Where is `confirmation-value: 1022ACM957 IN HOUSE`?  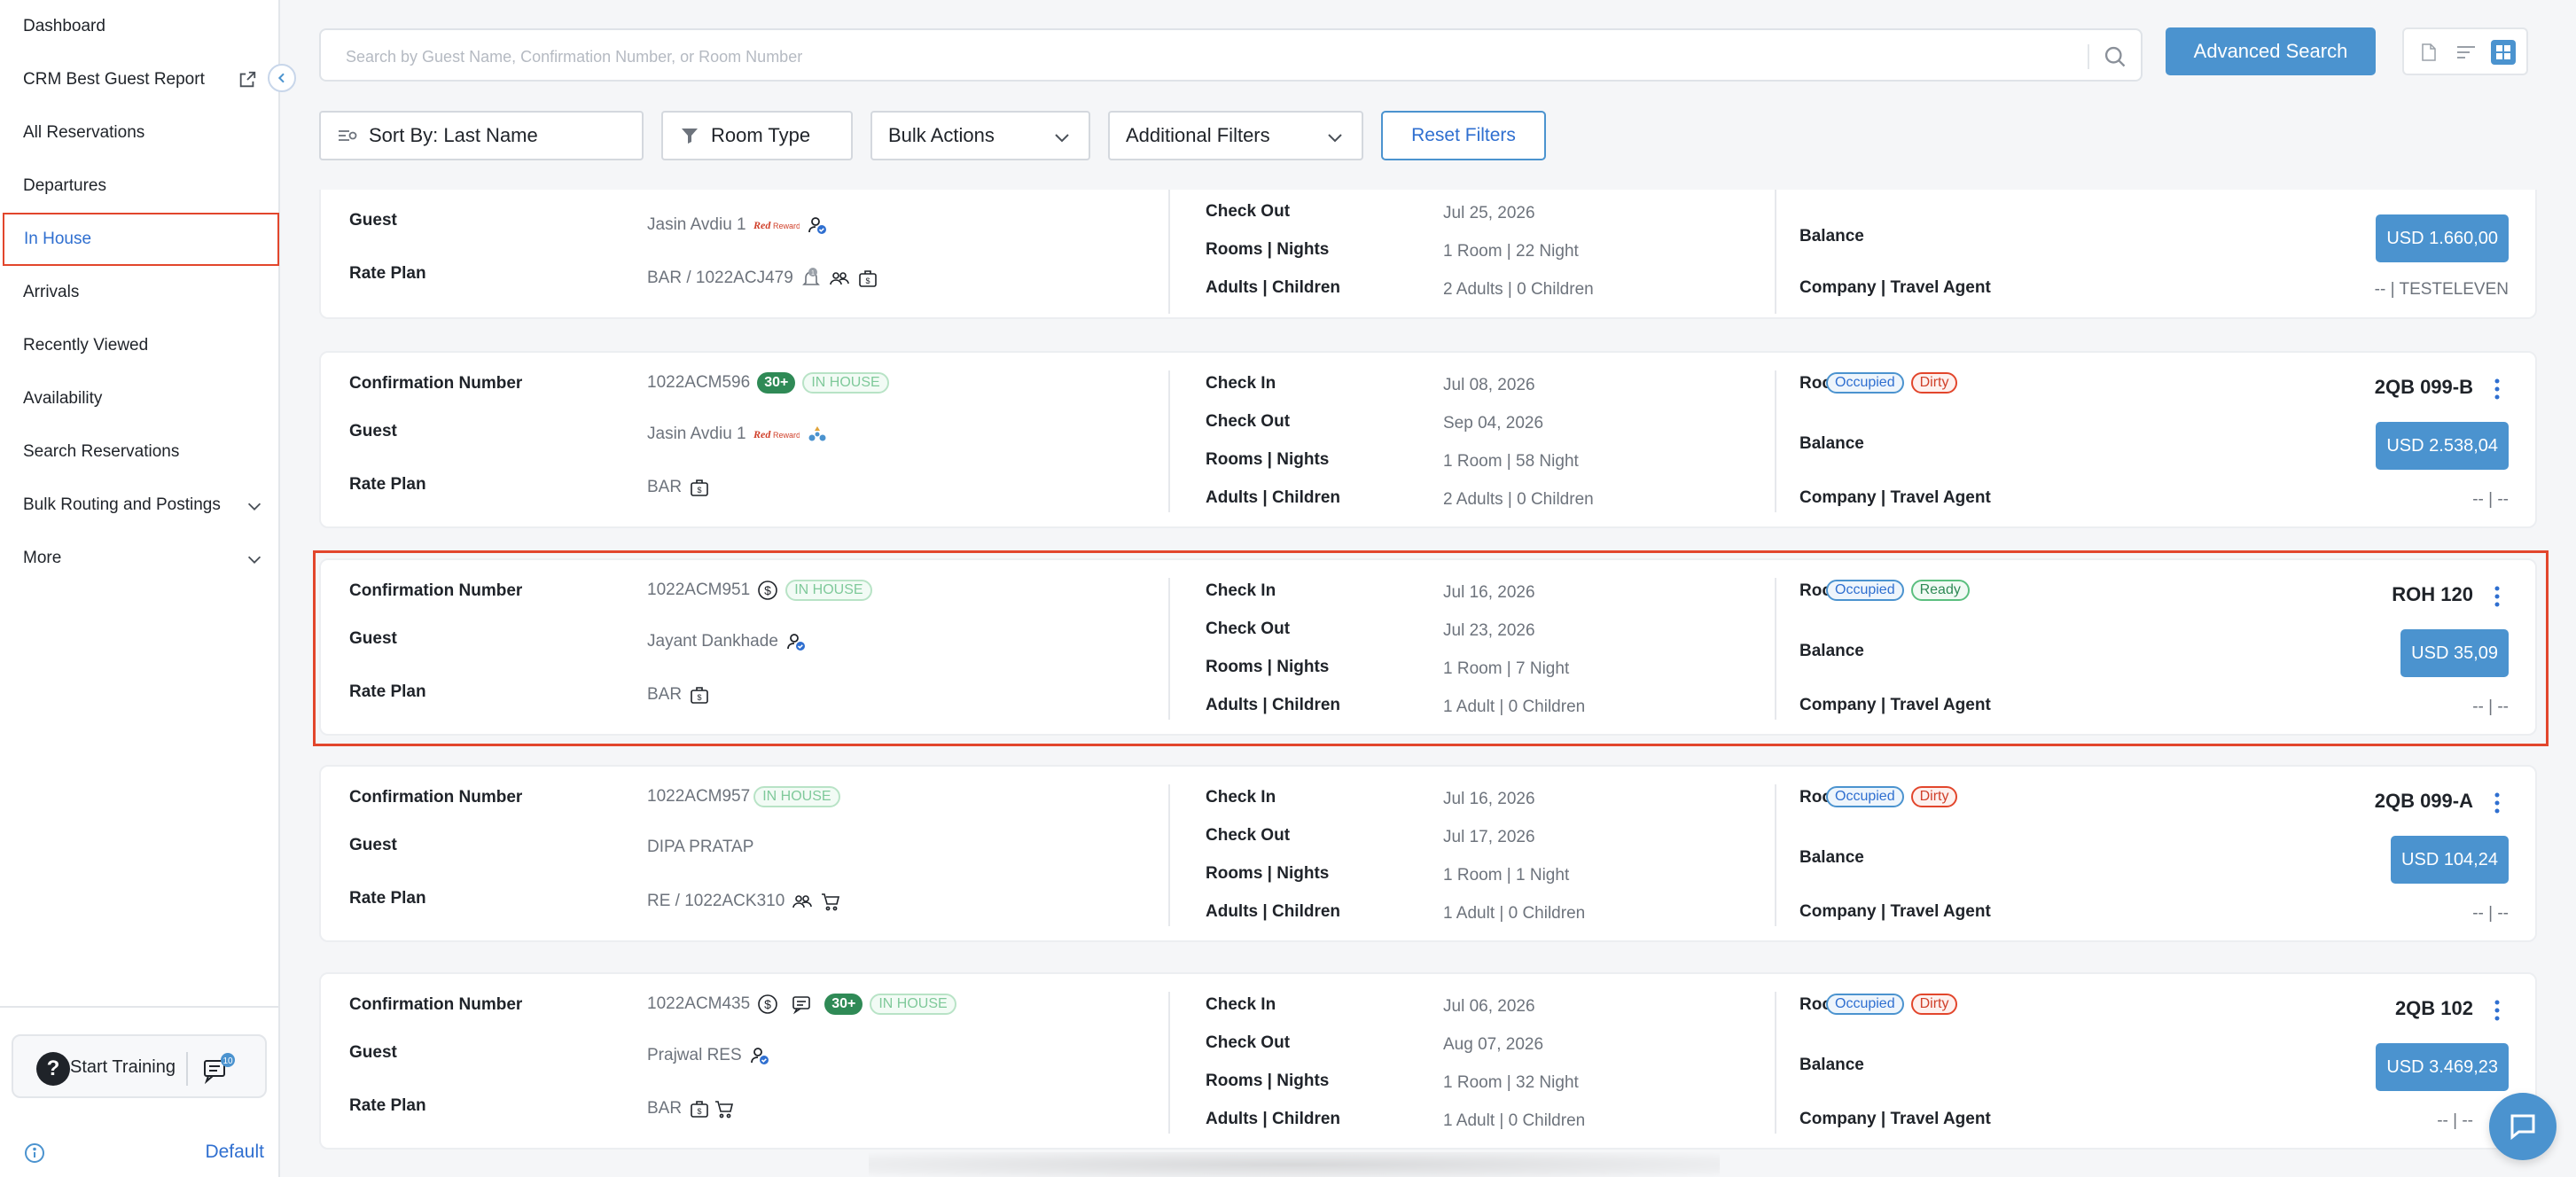 confirmation-value: 1022ACM957 IN HOUSE is located at coordinates (743, 796).